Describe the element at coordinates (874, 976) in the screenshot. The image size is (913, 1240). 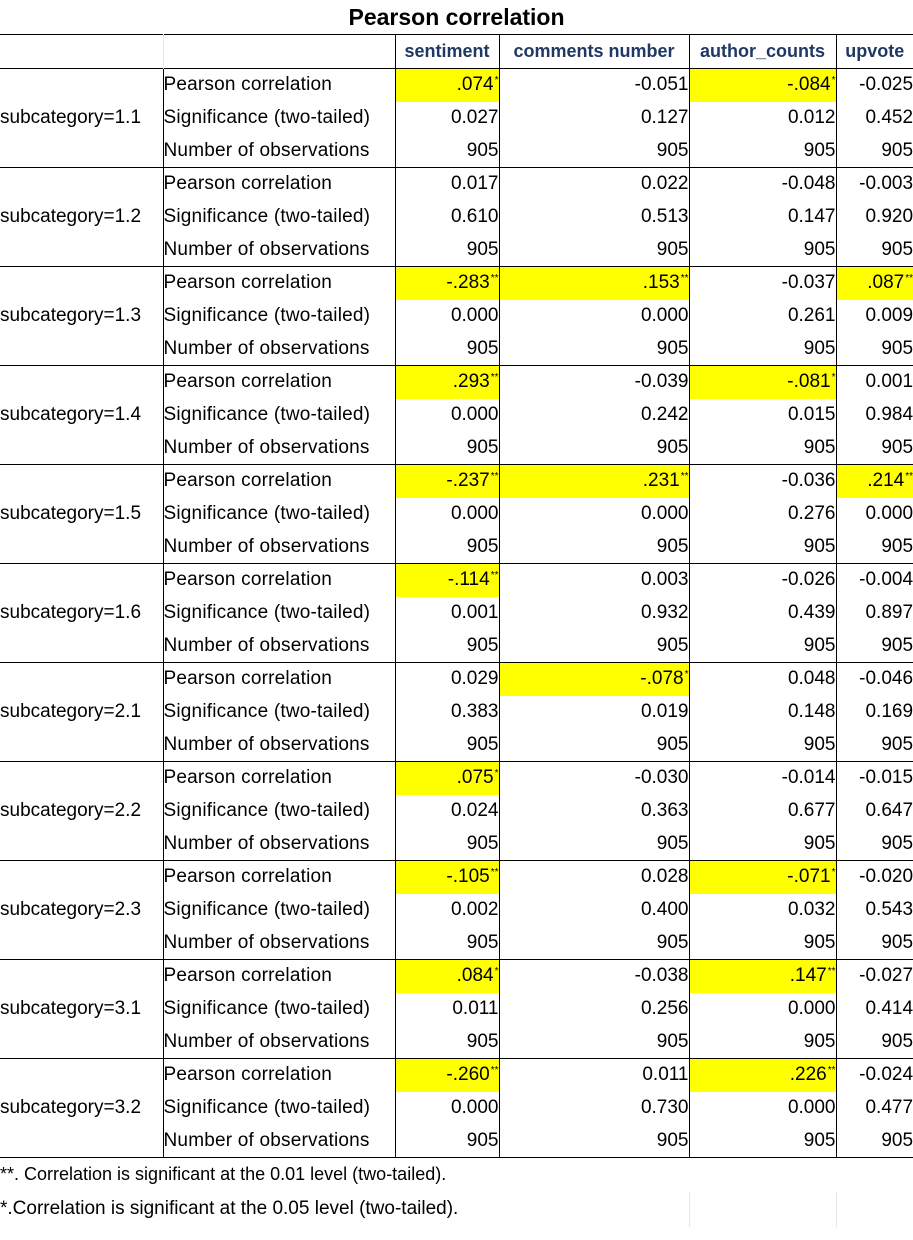
I see `cell-upvote: -0.027` at that location.